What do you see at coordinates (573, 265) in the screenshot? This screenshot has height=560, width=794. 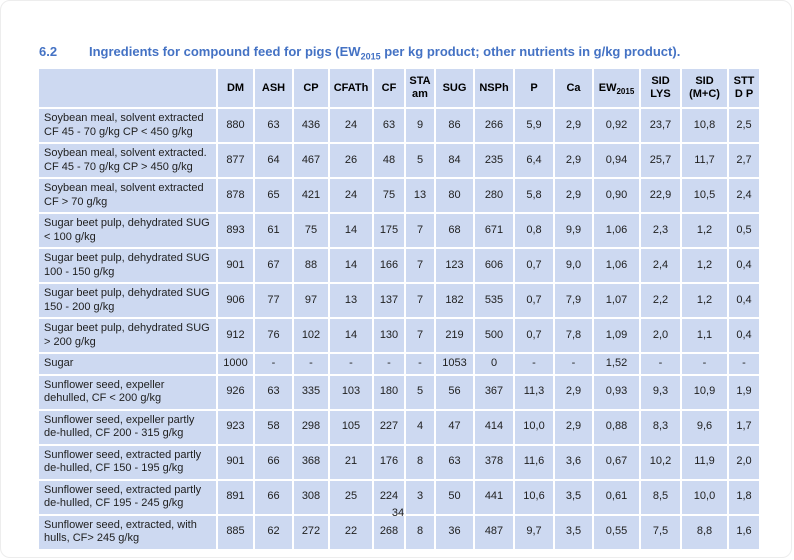 I see `value-cell: 9,0` at bounding box center [573, 265].